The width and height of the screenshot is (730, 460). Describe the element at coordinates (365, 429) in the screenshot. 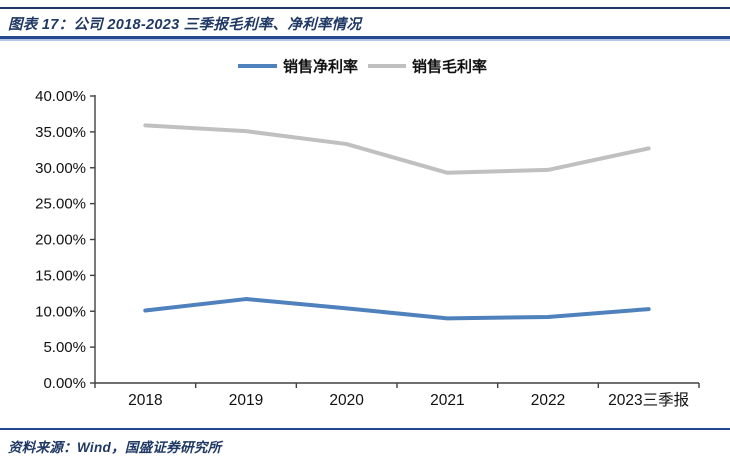

I see `footer-rule` at that location.